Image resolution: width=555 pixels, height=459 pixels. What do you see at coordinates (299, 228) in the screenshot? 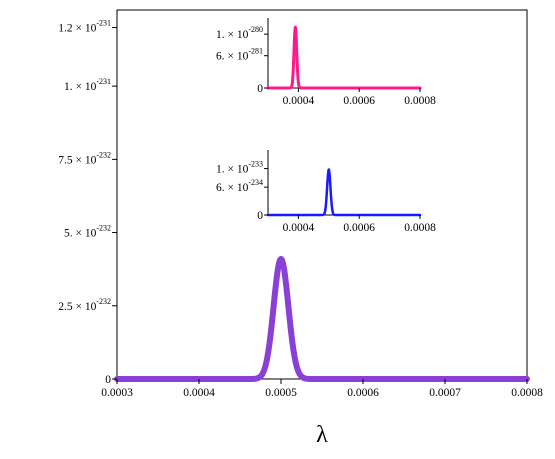
I see `inset-bottom-x-tick-label-0: 0.0004` at bounding box center [299, 228].